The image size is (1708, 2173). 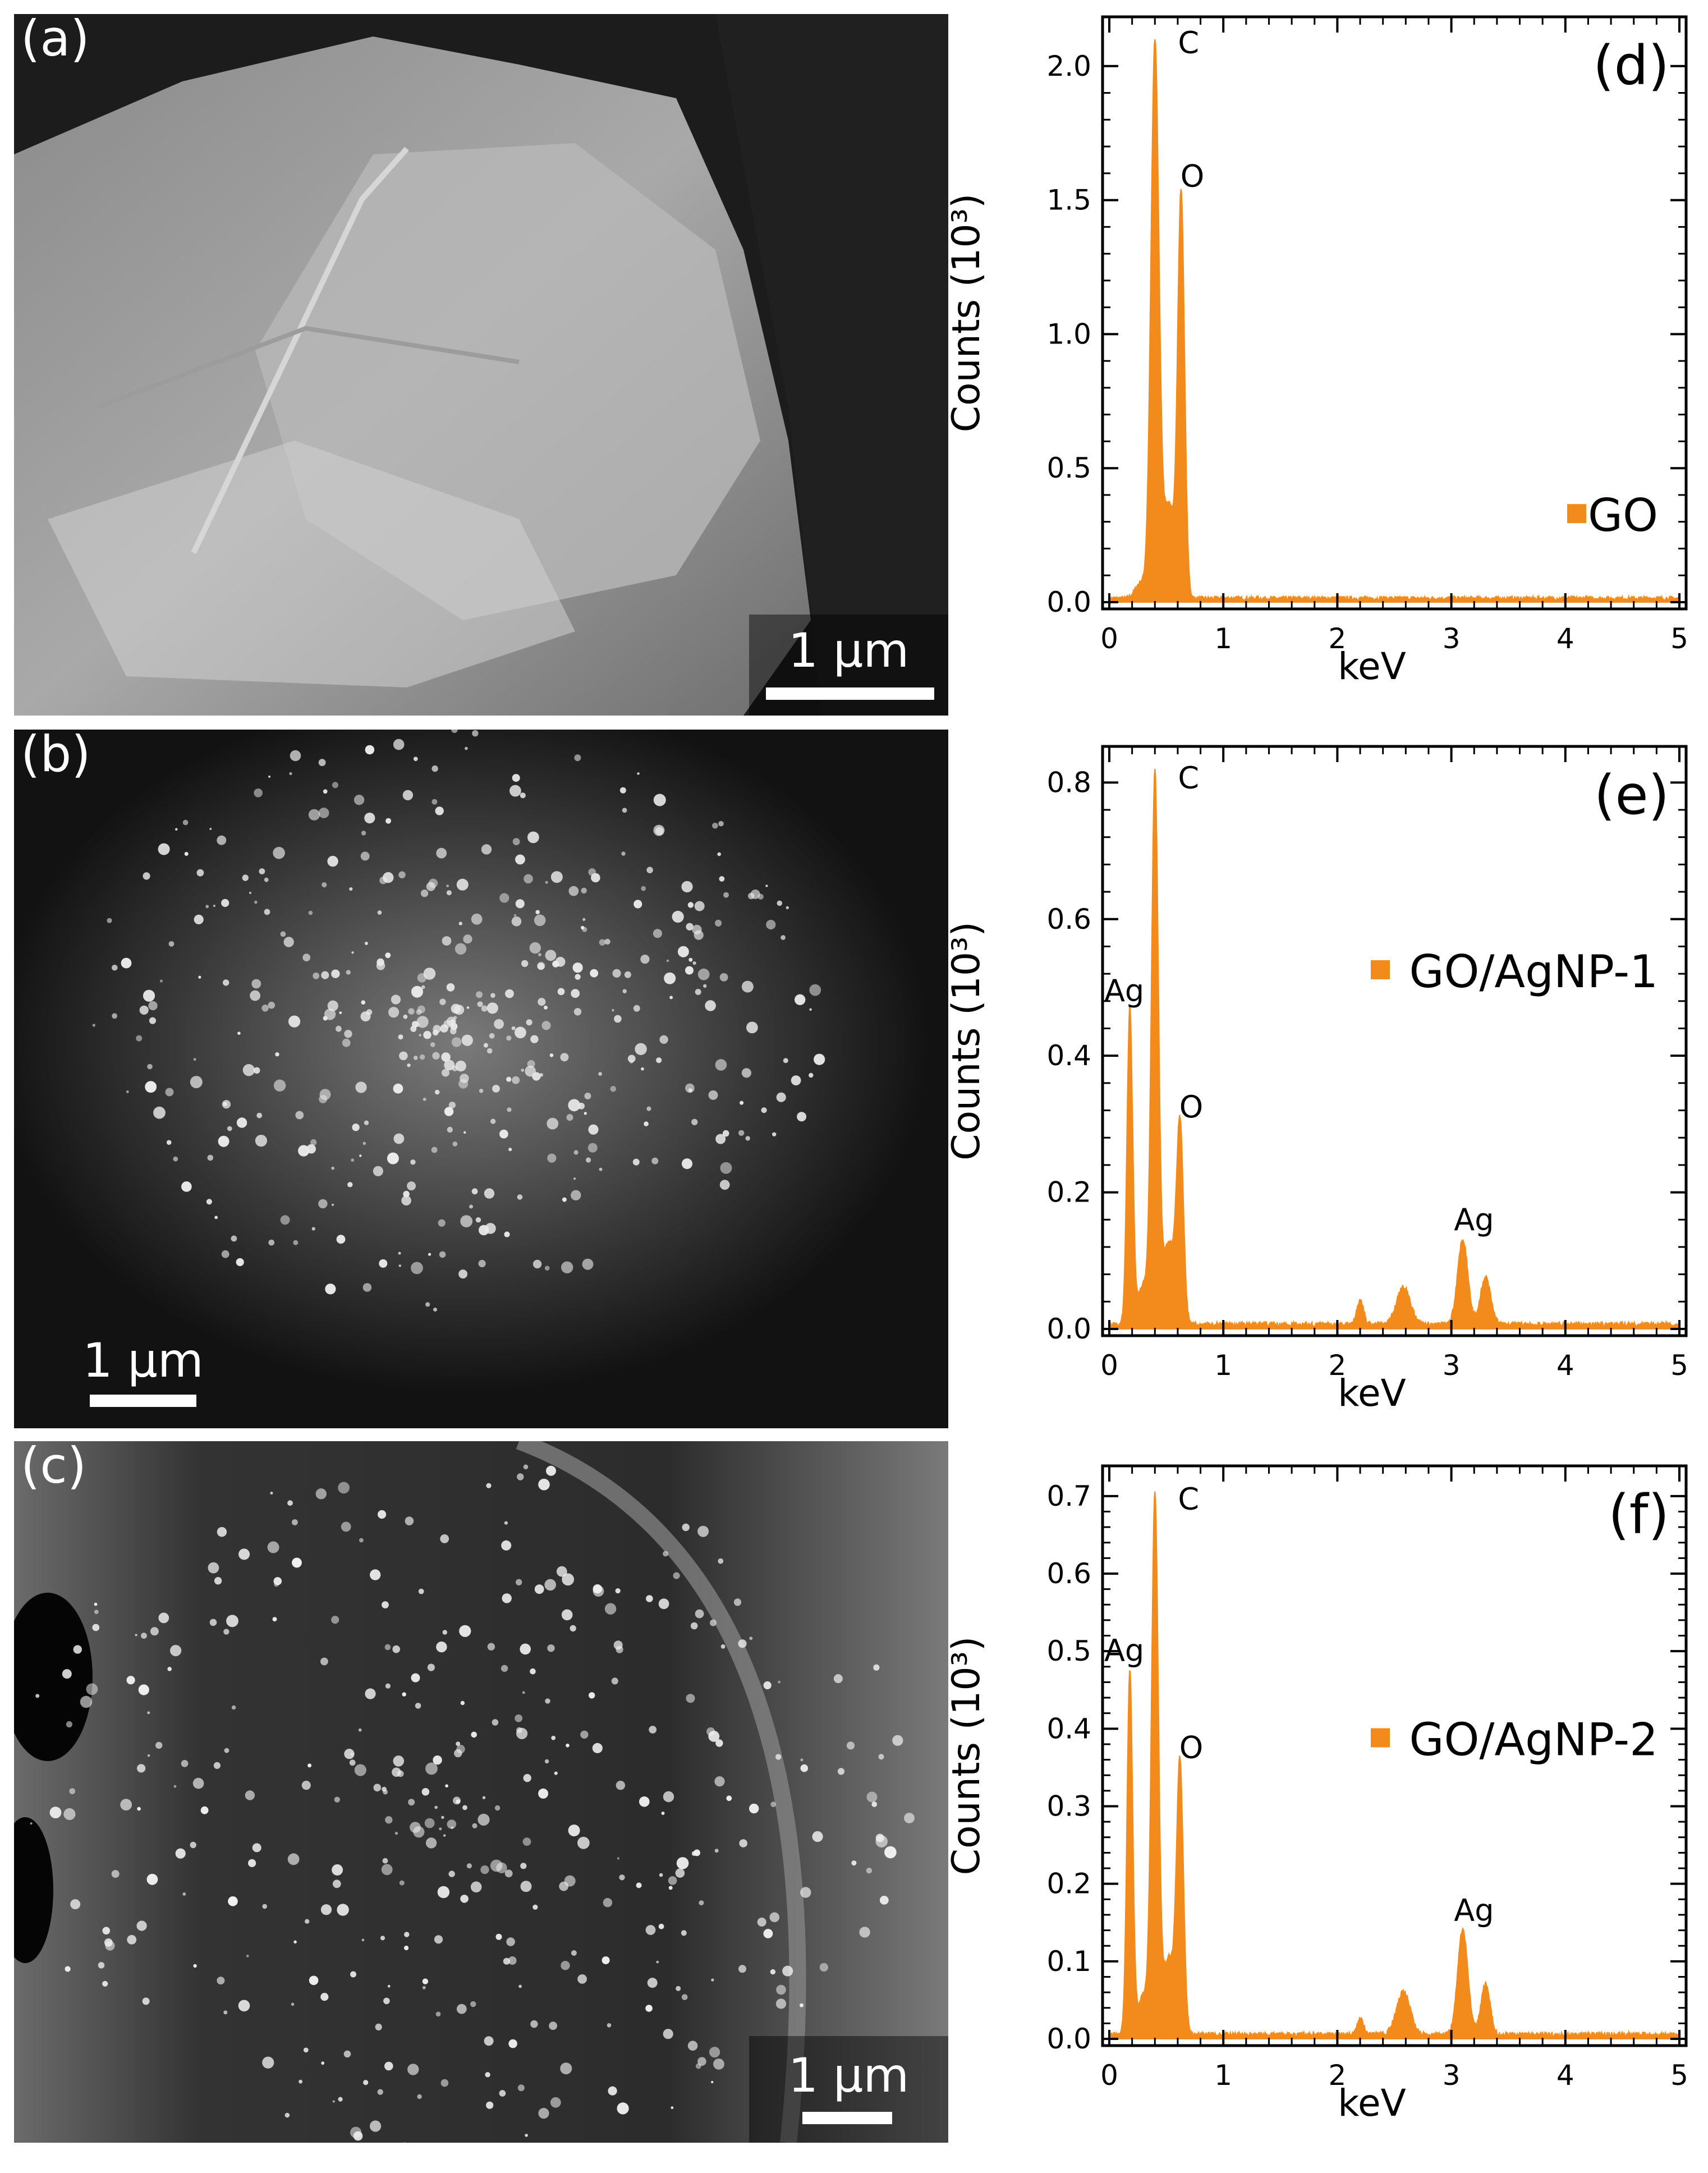 What do you see at coordinates (1452, 638) in the screenshot?
I see `x-tick-label: 3` at bounding box center [1452, 638].